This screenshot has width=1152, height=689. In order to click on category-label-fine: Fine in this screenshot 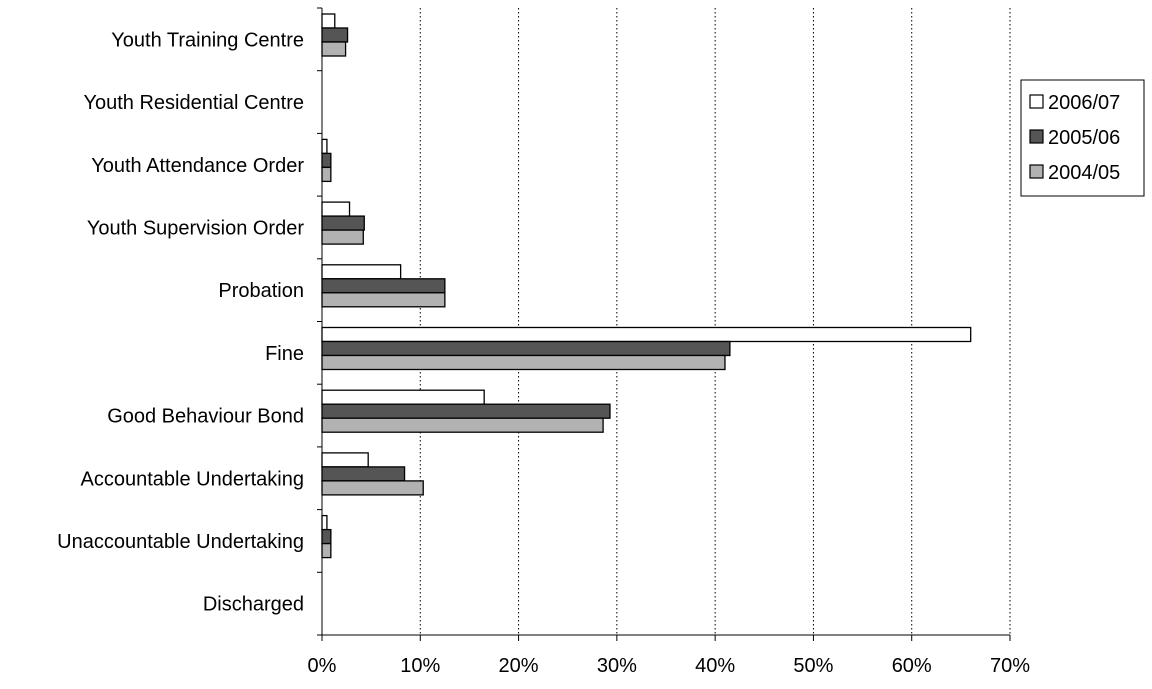, I will do `click(284, 354)`.